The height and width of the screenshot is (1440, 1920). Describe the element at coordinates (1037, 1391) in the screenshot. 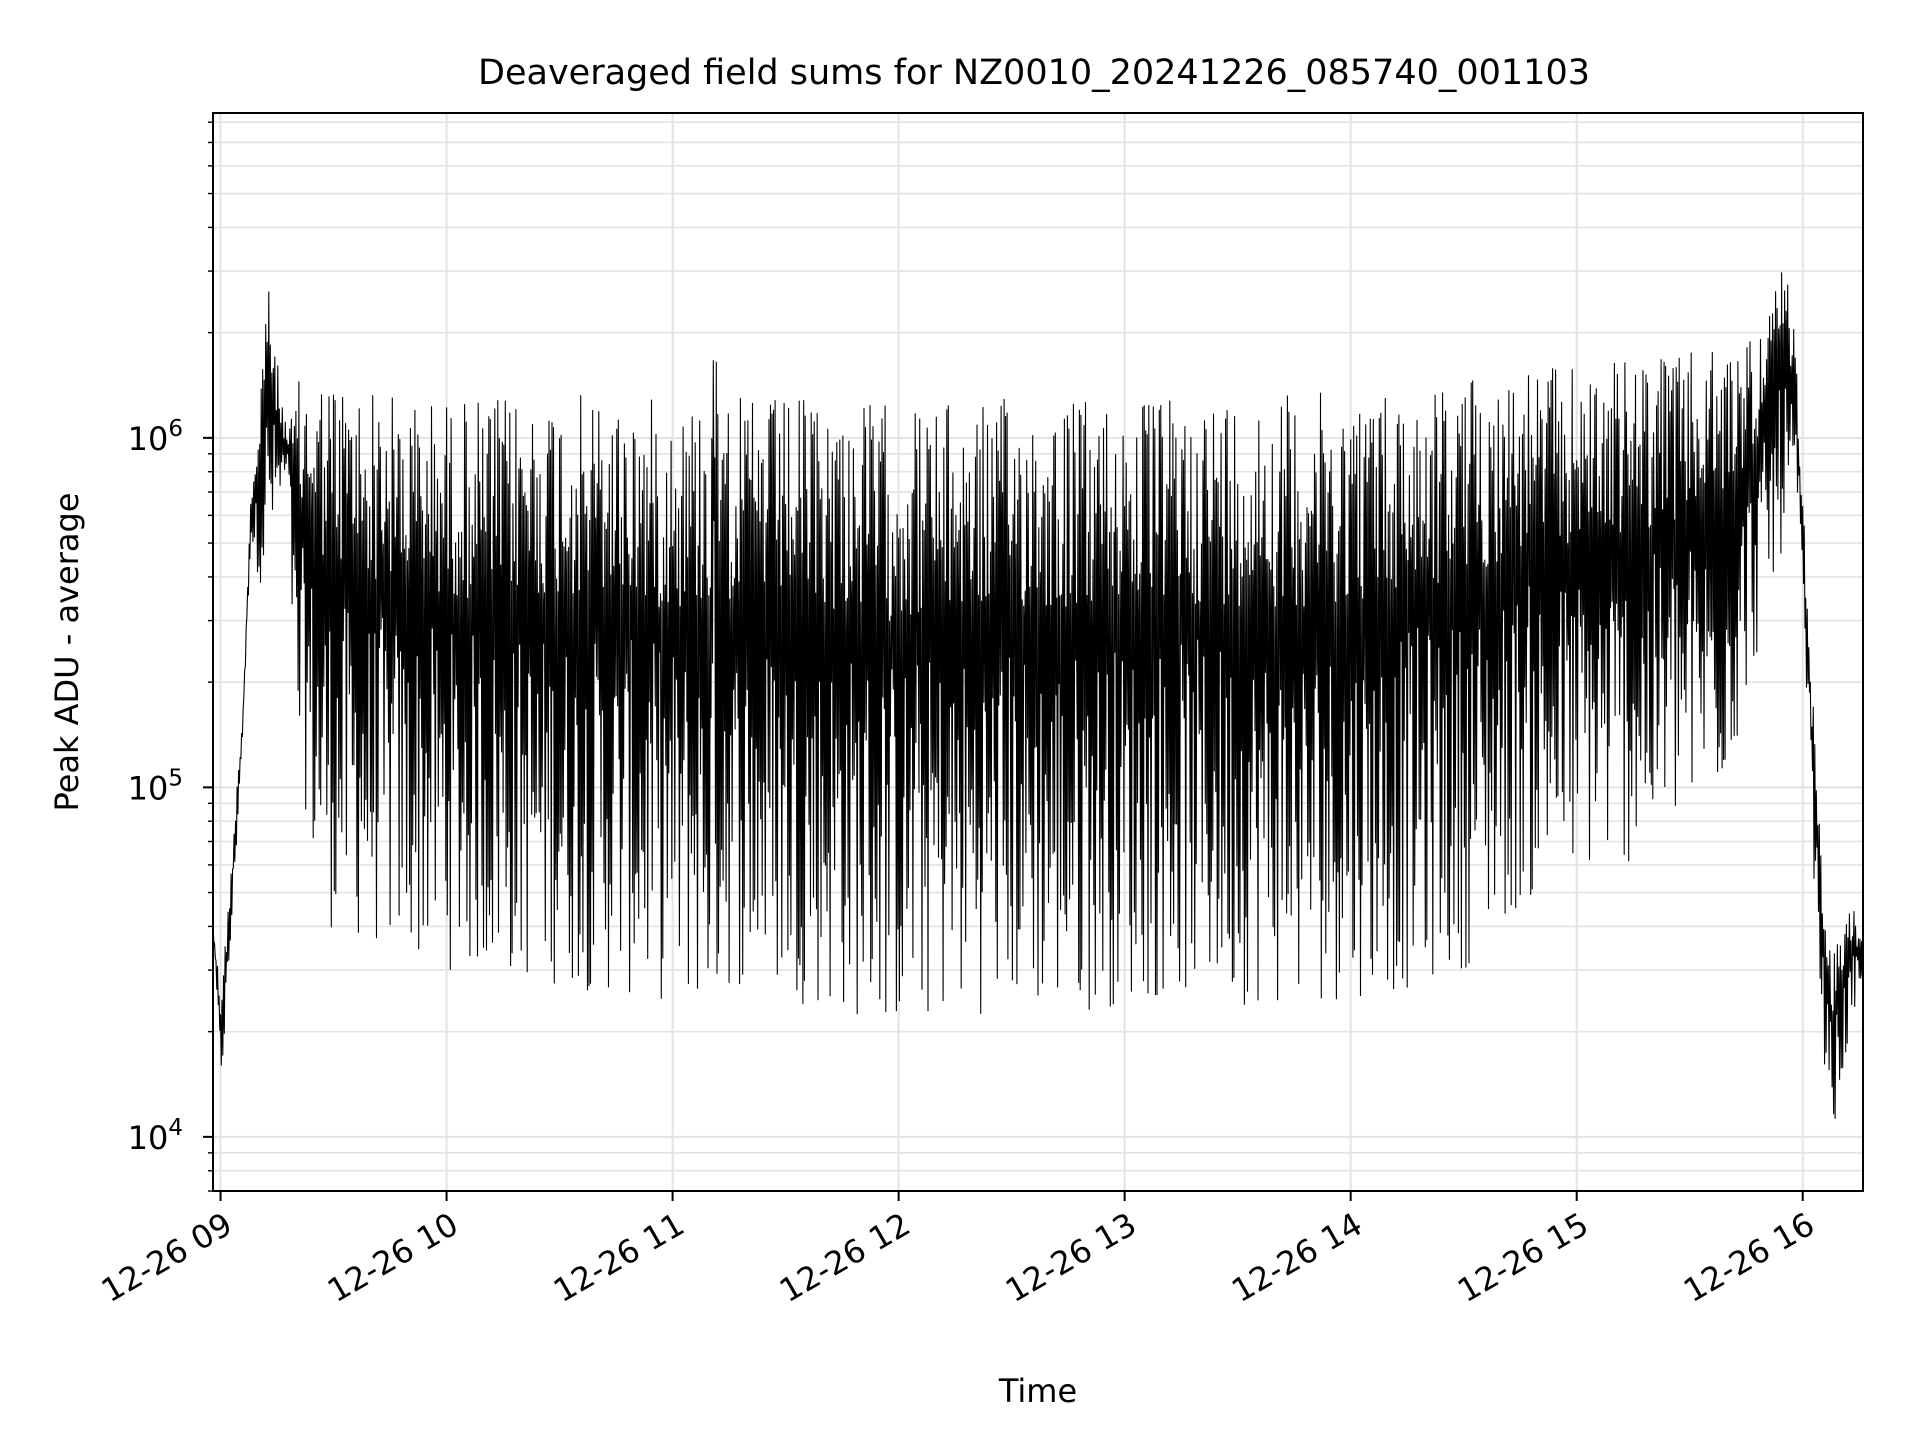

I see `x-axis-label: Time` at that location.